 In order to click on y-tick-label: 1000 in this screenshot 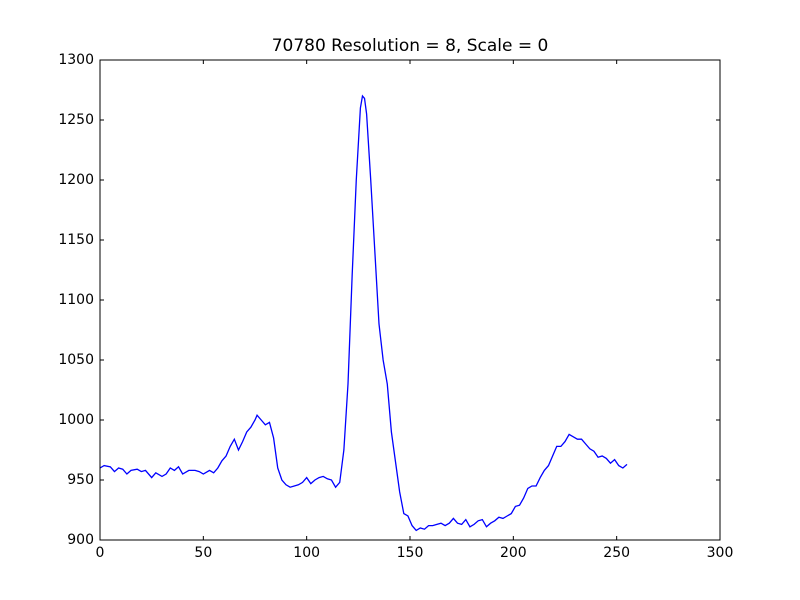, I will do `click(76, 420)`.